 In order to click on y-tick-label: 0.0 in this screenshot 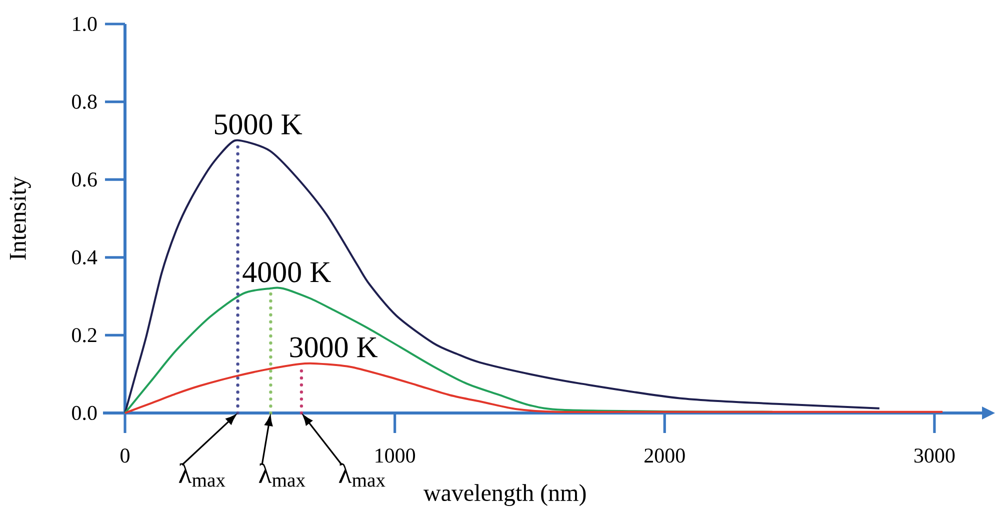, I will do `click(84, 413)`.